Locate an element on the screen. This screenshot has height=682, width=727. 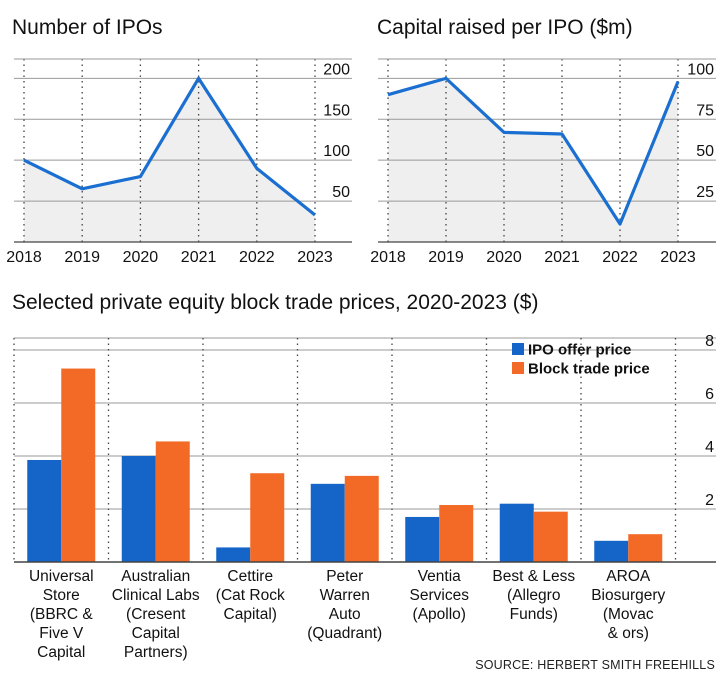
category-label: (Allegro is located at coordinates (533, 595).